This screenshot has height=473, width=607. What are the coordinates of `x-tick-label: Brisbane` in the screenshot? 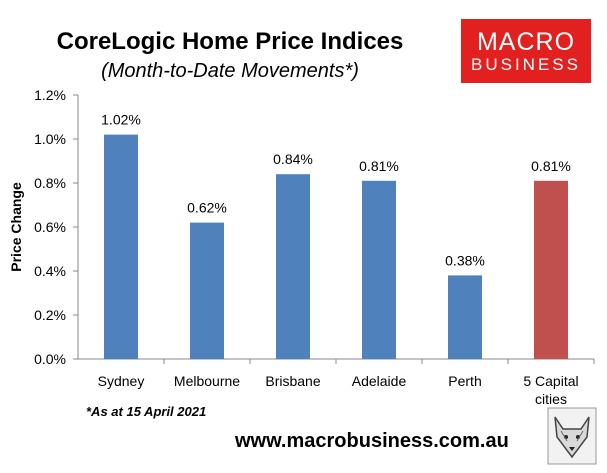 It's located at (292, 381).